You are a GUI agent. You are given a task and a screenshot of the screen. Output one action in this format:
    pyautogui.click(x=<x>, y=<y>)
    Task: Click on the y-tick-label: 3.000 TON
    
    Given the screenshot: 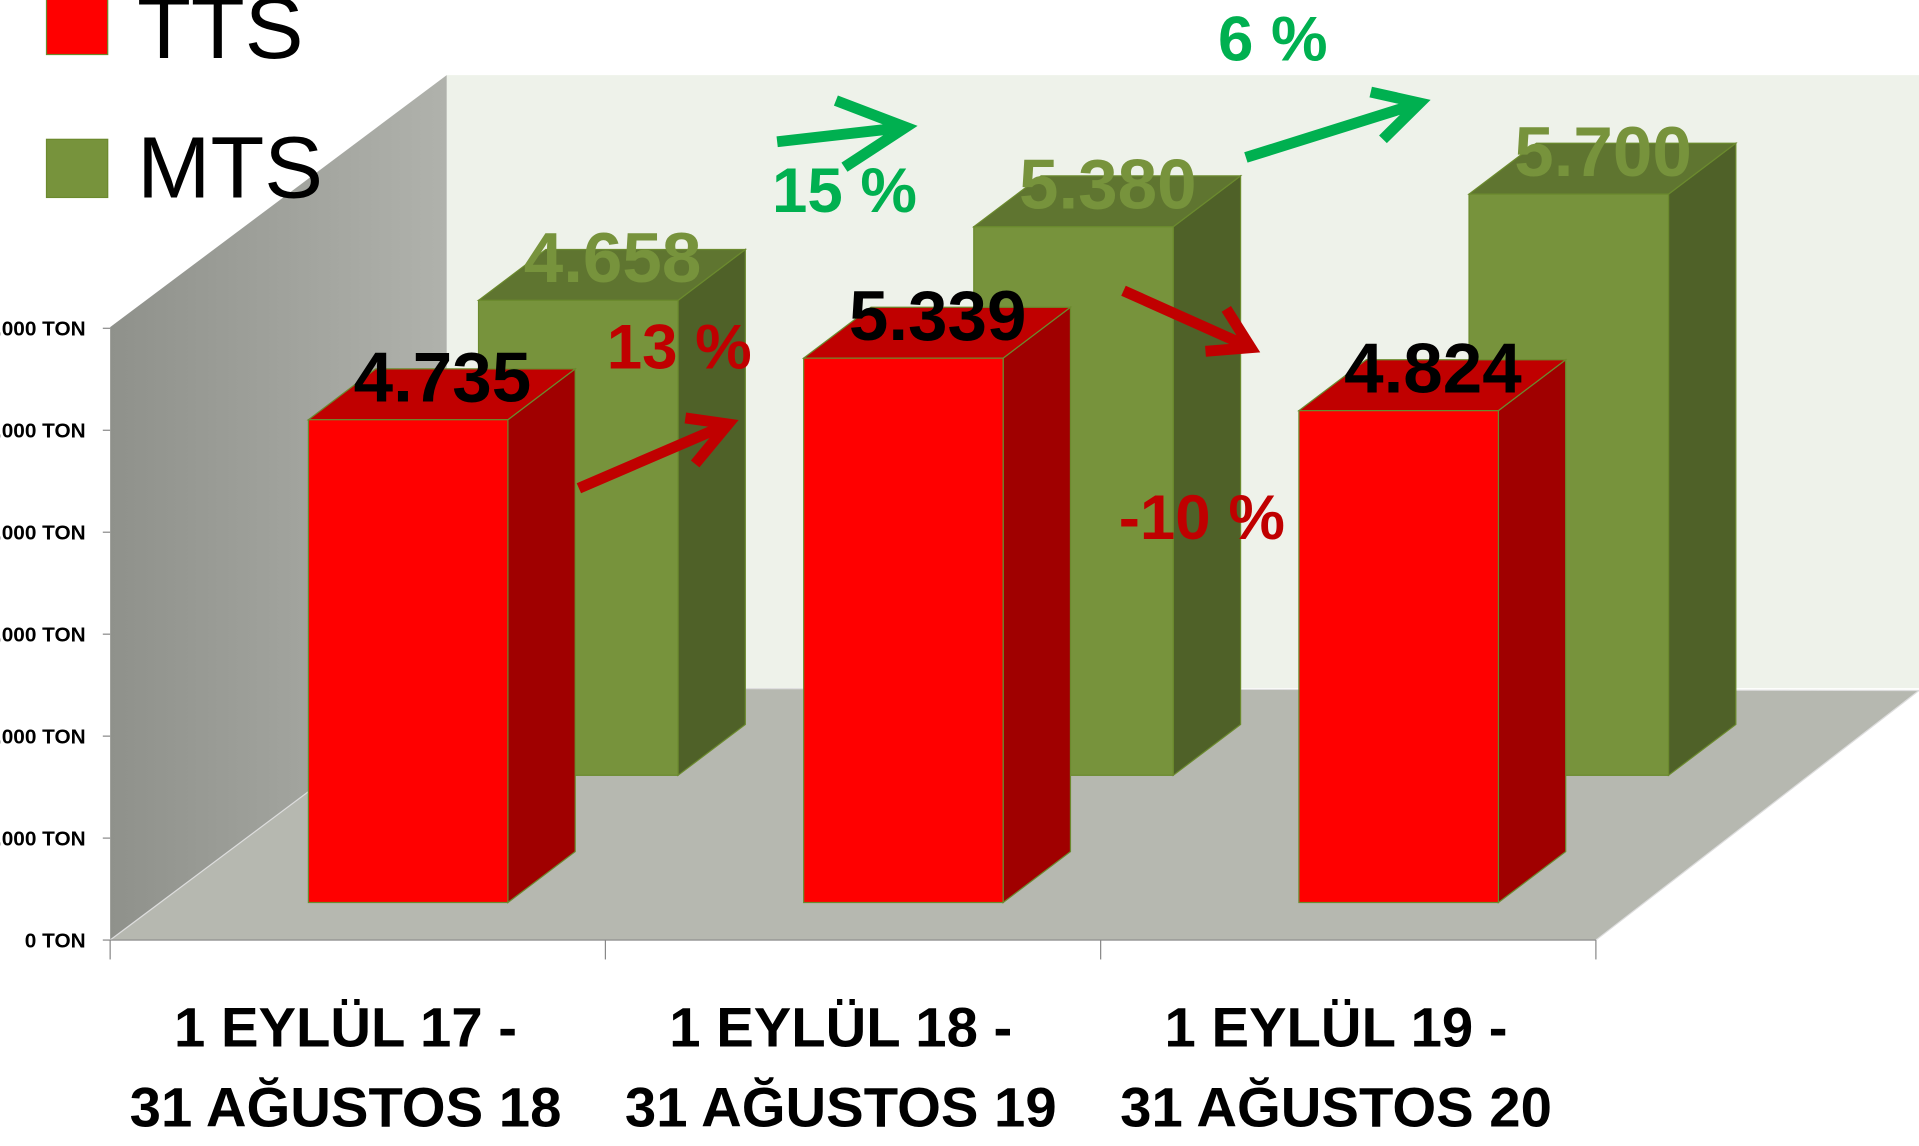 What is the action you would take?
    pyautogui.click(x=43, y=635)
    